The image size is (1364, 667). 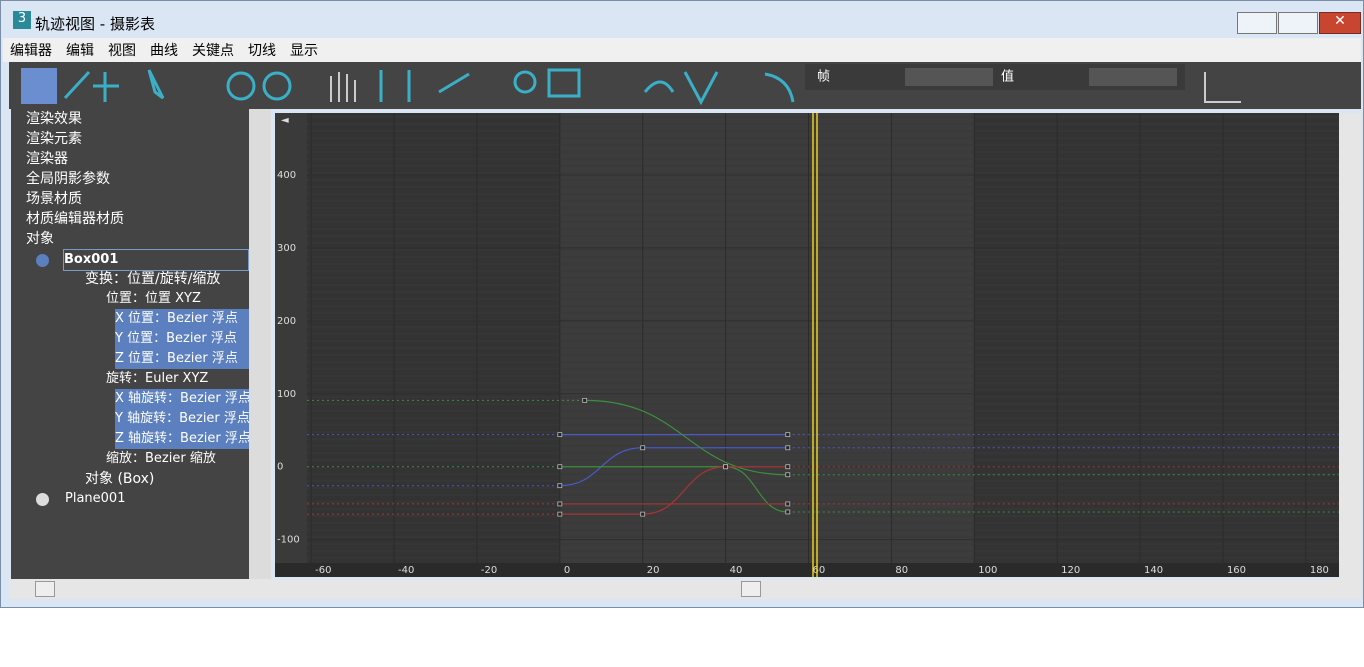 I want to click on tree-item: 渲染器, so click(x=47, y=159).